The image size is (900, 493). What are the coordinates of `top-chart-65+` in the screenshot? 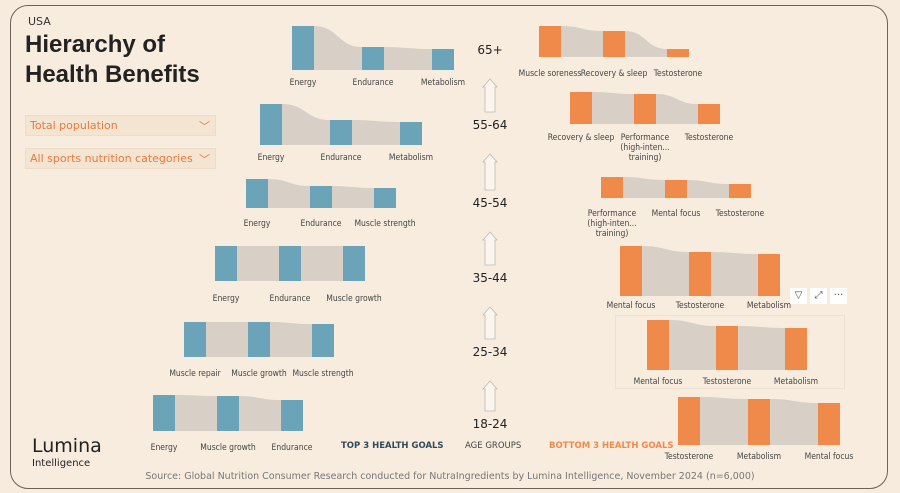 It's located at (373, 48).